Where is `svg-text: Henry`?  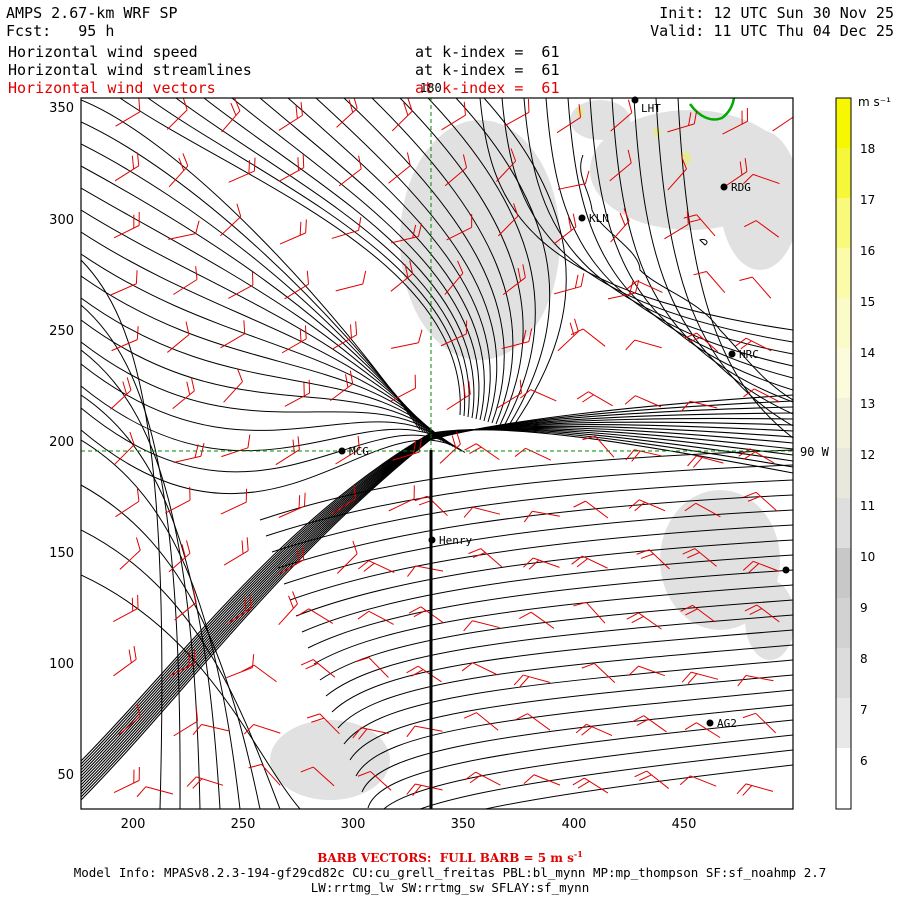 svg-text: Henry is located at coordinates (455, 540).